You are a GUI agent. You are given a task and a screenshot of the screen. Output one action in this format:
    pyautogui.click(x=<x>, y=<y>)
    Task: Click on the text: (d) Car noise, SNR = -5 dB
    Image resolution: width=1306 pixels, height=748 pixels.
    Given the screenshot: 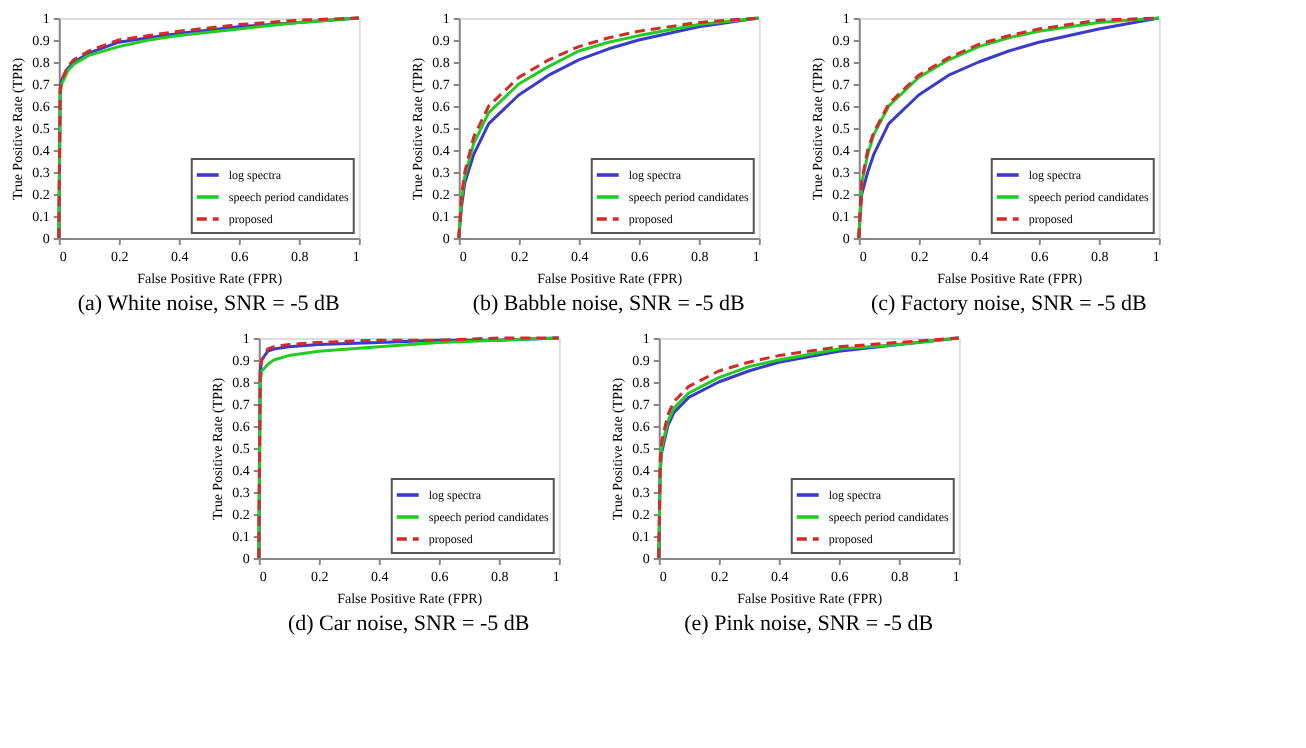 What is the action you would take?
    pyautogui.click(x=408, y=624)
    